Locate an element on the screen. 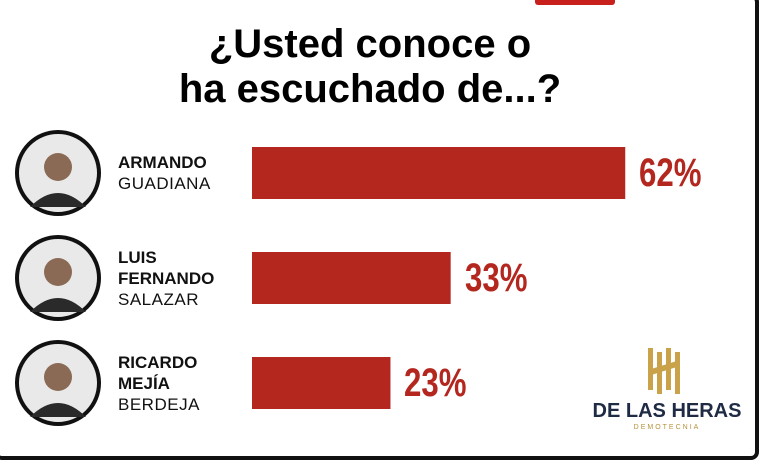 The height and width of the screenshot is (467, 768). category-surname: SALAZAR is located at coordinates (158, 299).